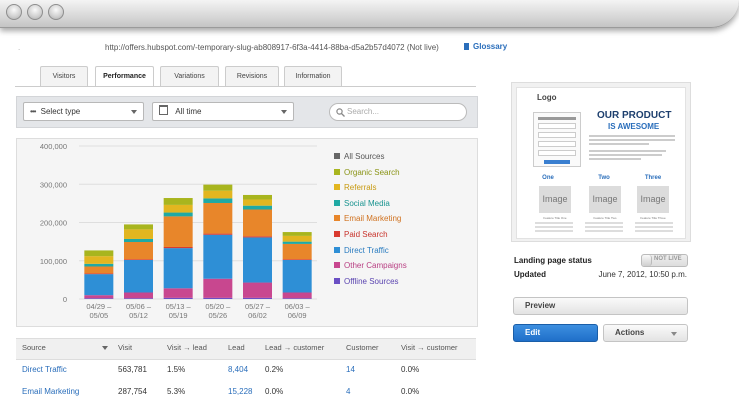  Describe the element at coordinates (634, 115) in the screenshot. I see `preview-headline-1: OUR PRODUCT` at that location.